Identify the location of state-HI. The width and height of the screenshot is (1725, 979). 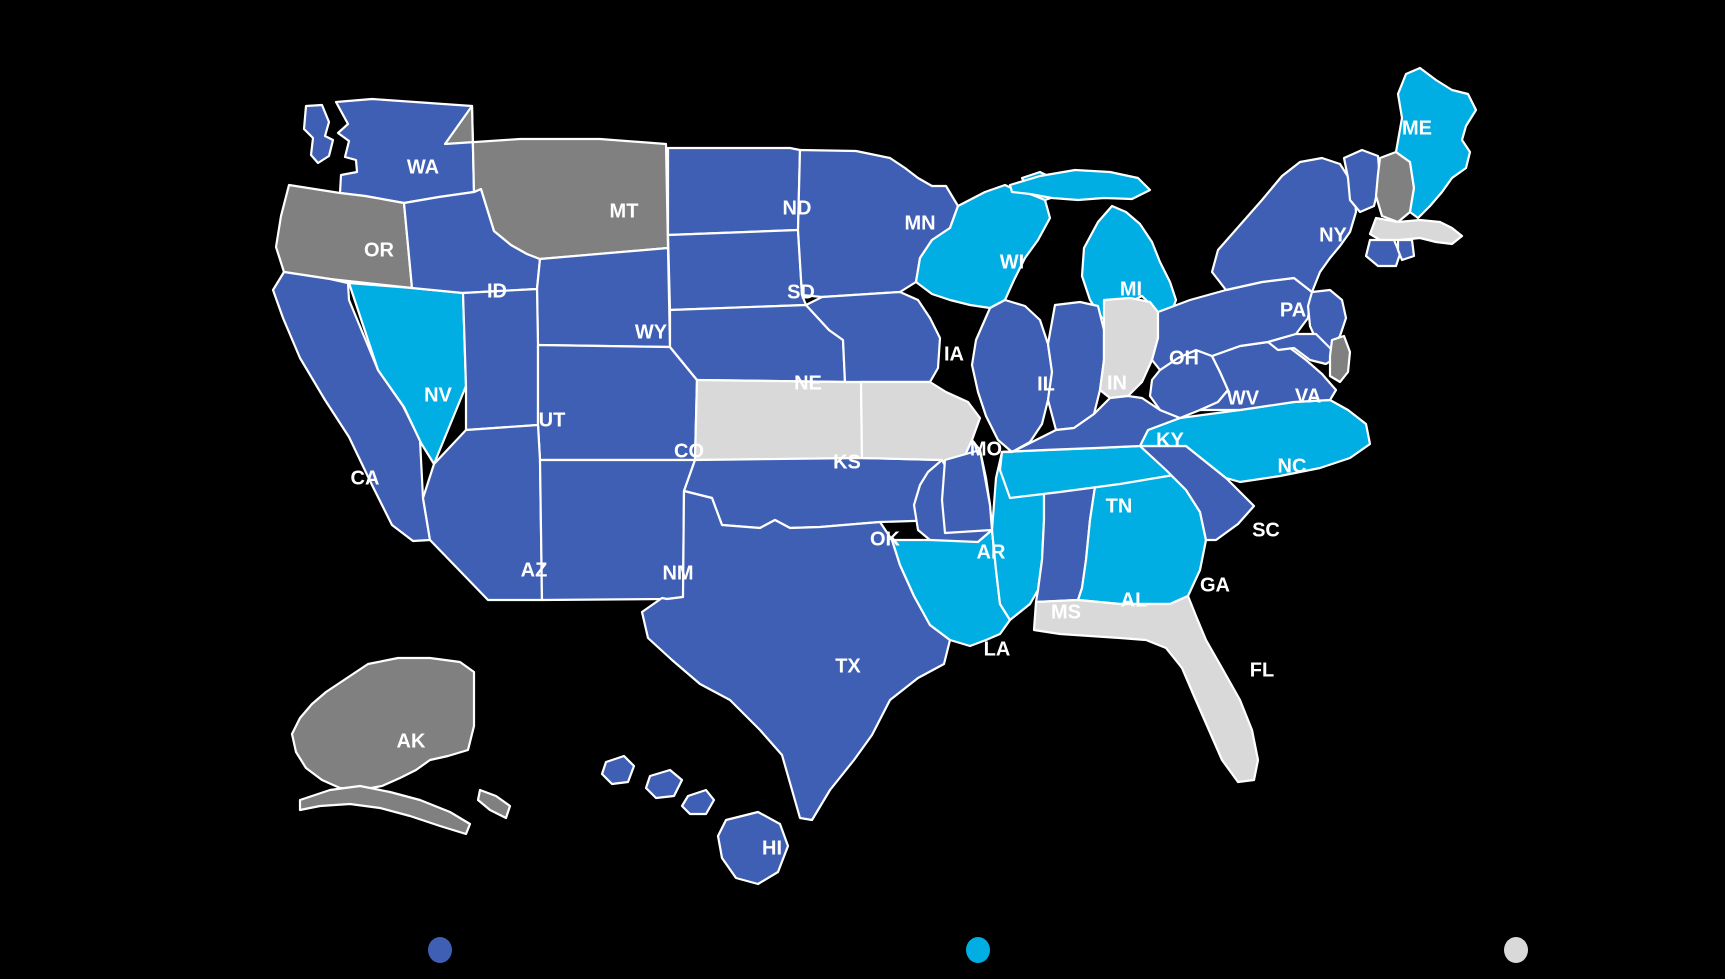
(695, 820).